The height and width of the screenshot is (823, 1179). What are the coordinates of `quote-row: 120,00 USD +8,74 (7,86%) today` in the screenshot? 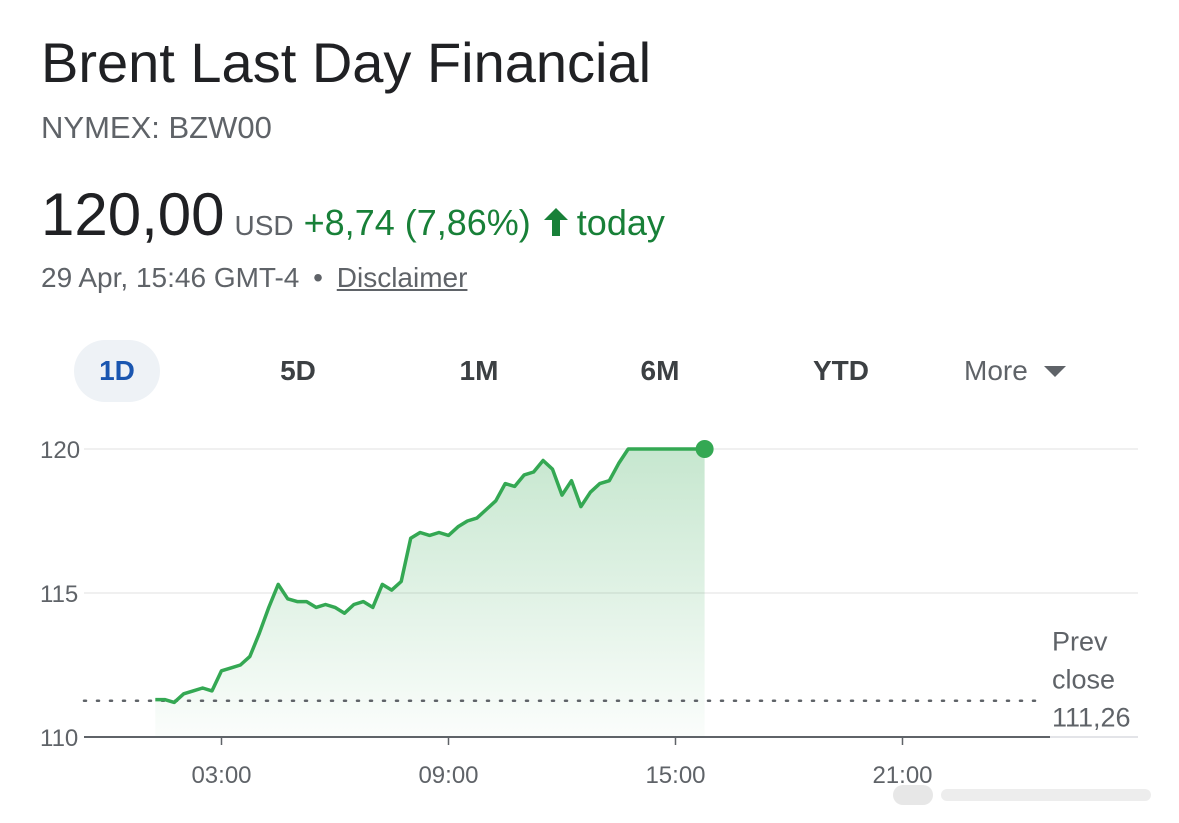 It's located at (353, 214).